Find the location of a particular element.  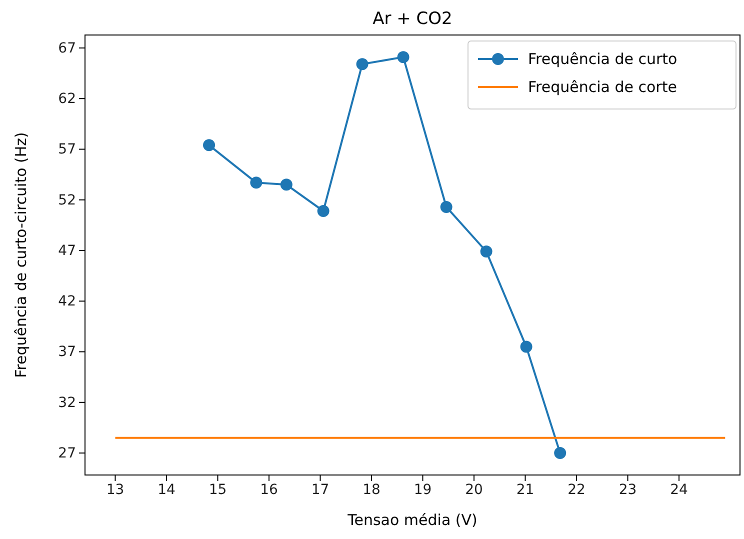

y-tick-label: 57 is located at coordinates (67, 150).